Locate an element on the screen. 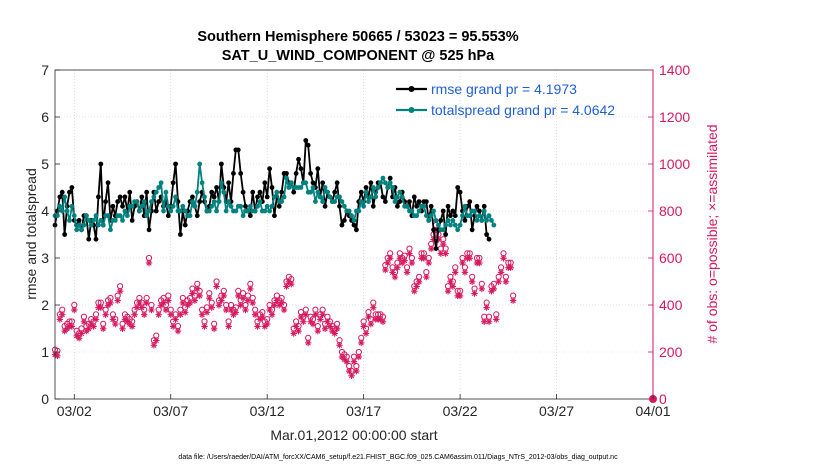  y-axis-label-right: # of obs: o=possible; ×=assimilated is located at coordinates (712, 233).